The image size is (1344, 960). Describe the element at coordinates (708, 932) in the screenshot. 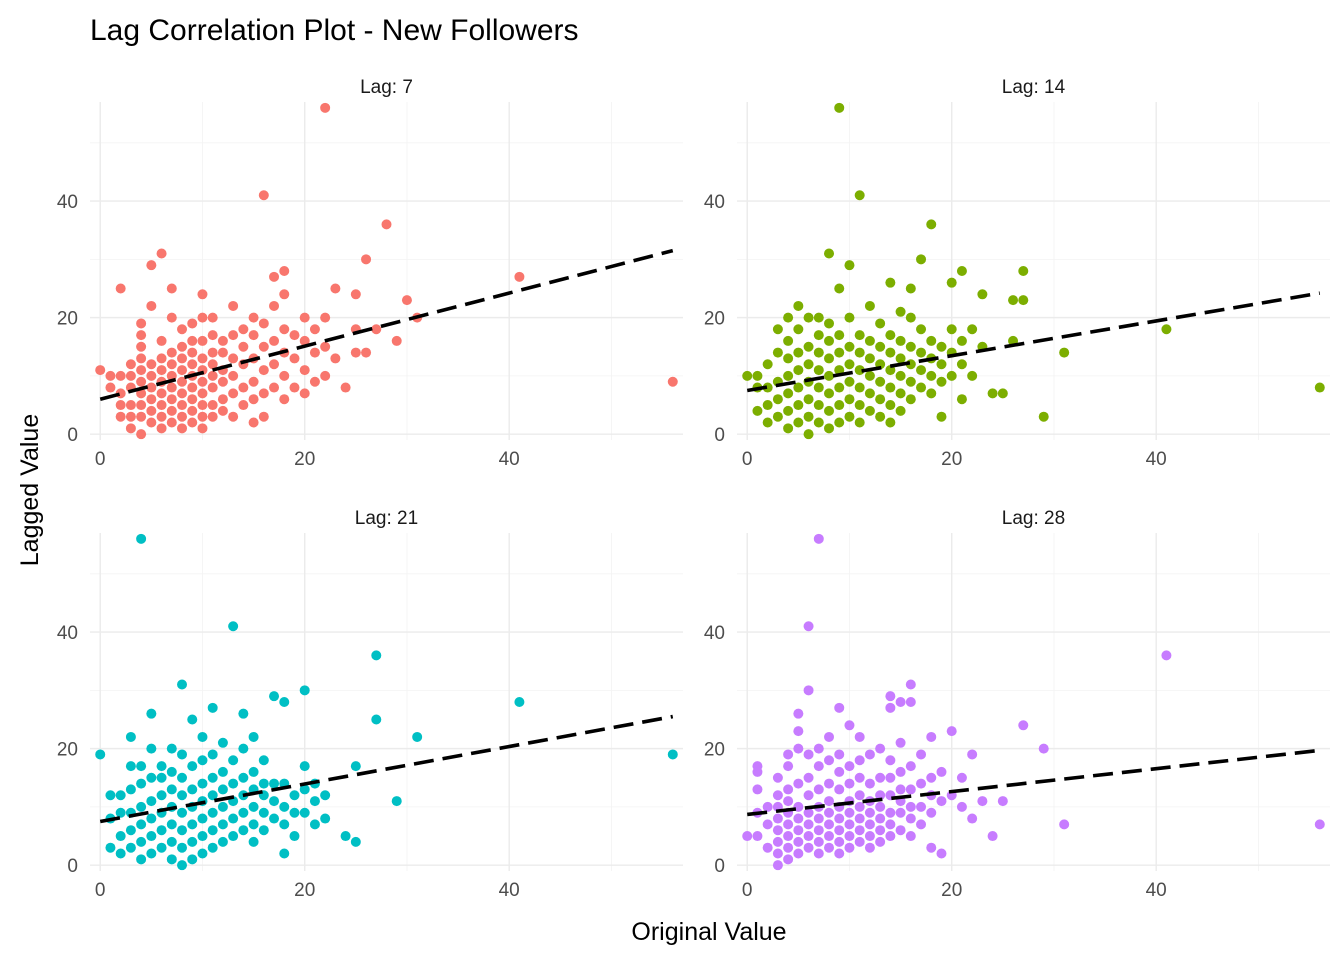

I see `x-axis-title: Original Value` at that location.